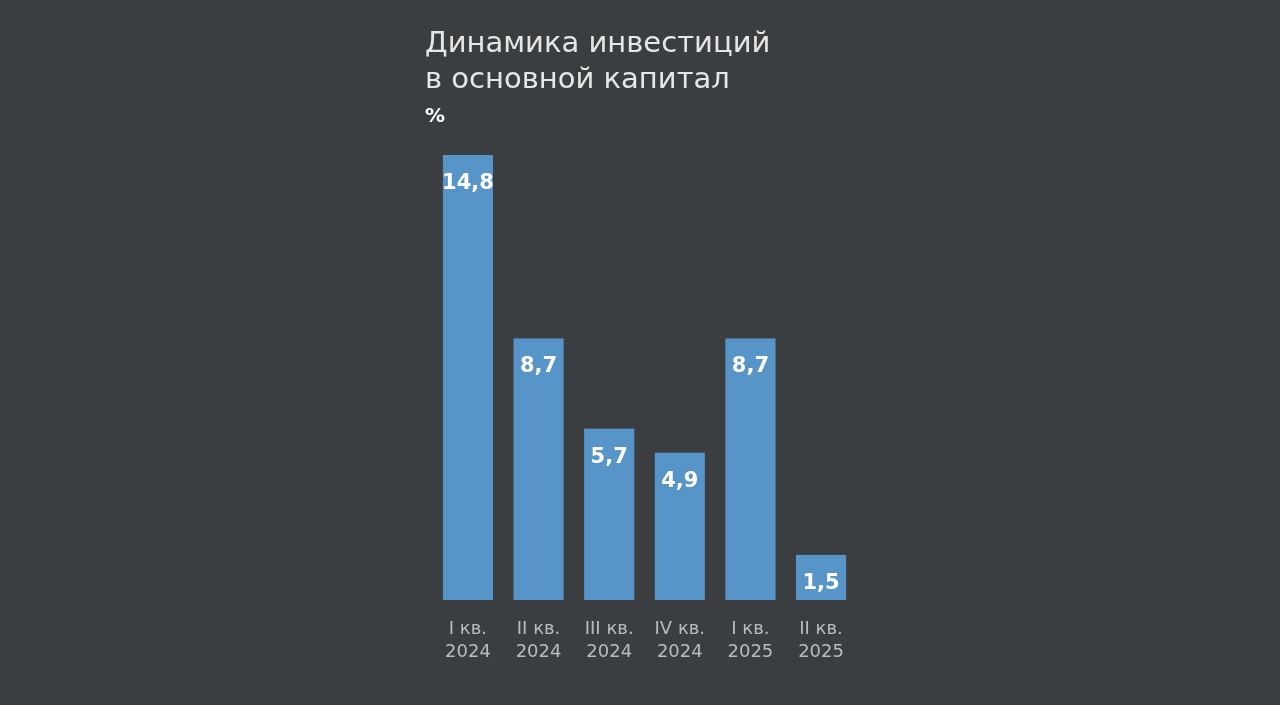  Describe the element at coordinates (609, 639) in the screenshot. I see `x-tick-label: III кв. 2024` at that location.